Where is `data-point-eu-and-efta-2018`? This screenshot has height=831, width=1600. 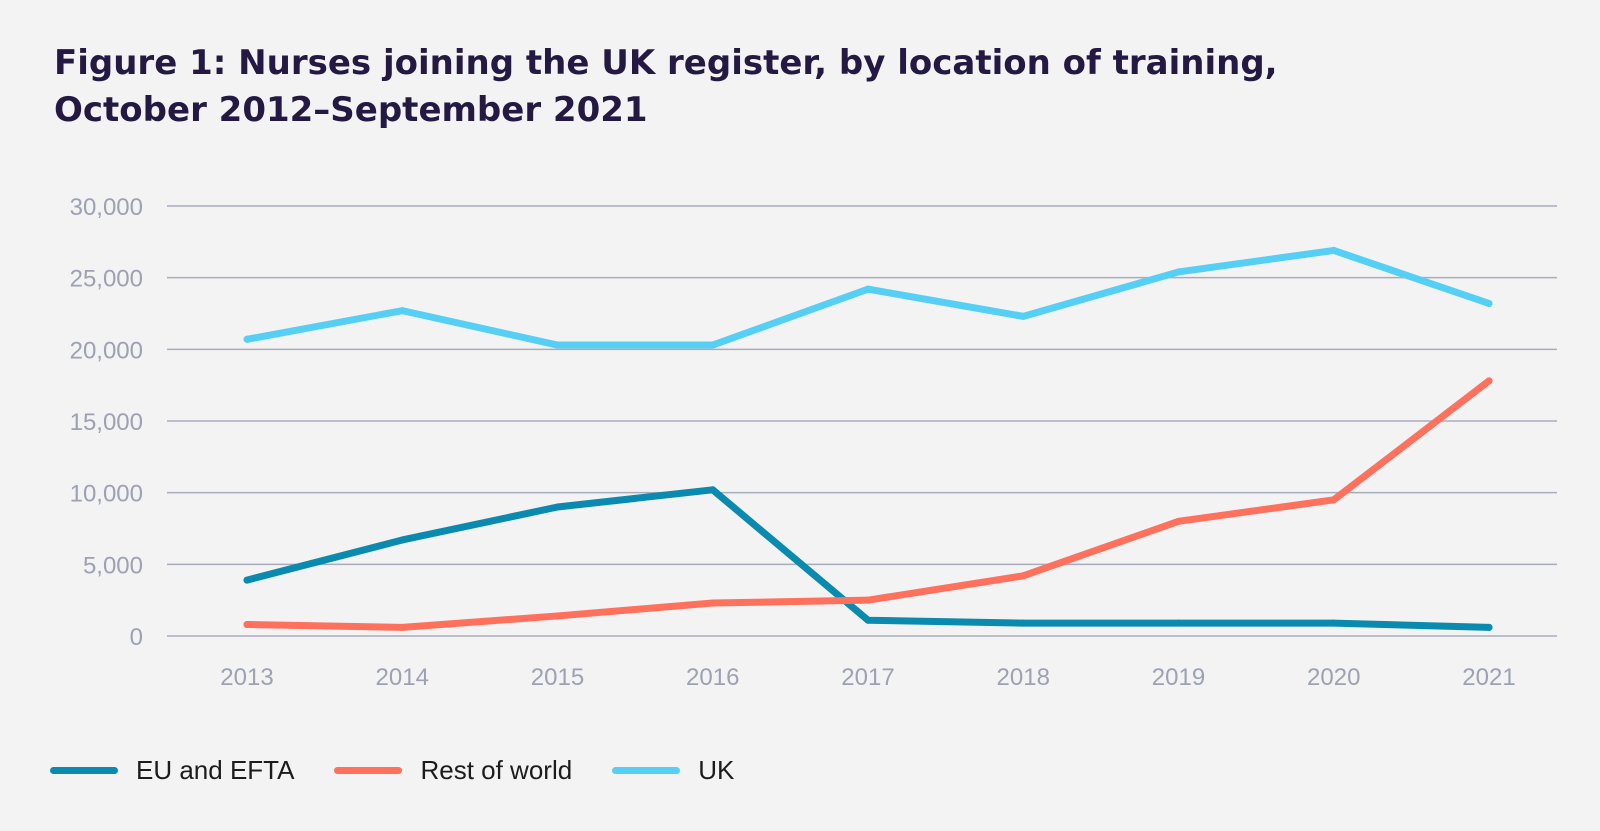
data-point-eu-and-efta-2018 is located at coordinates (1023, 623).